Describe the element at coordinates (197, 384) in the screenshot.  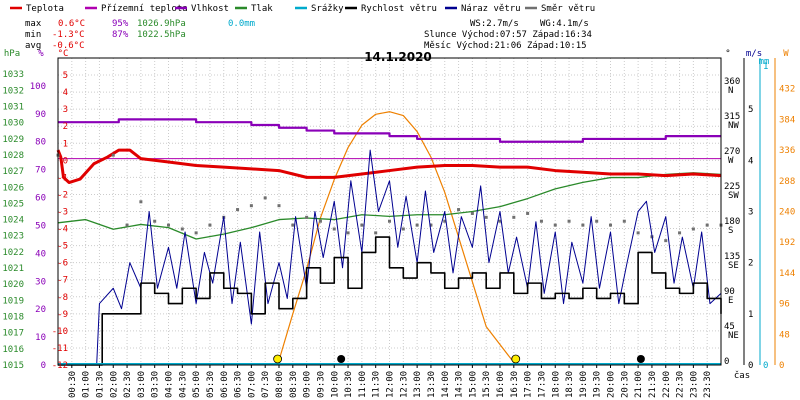
I see `x-tick-label: 05:00` at that location.